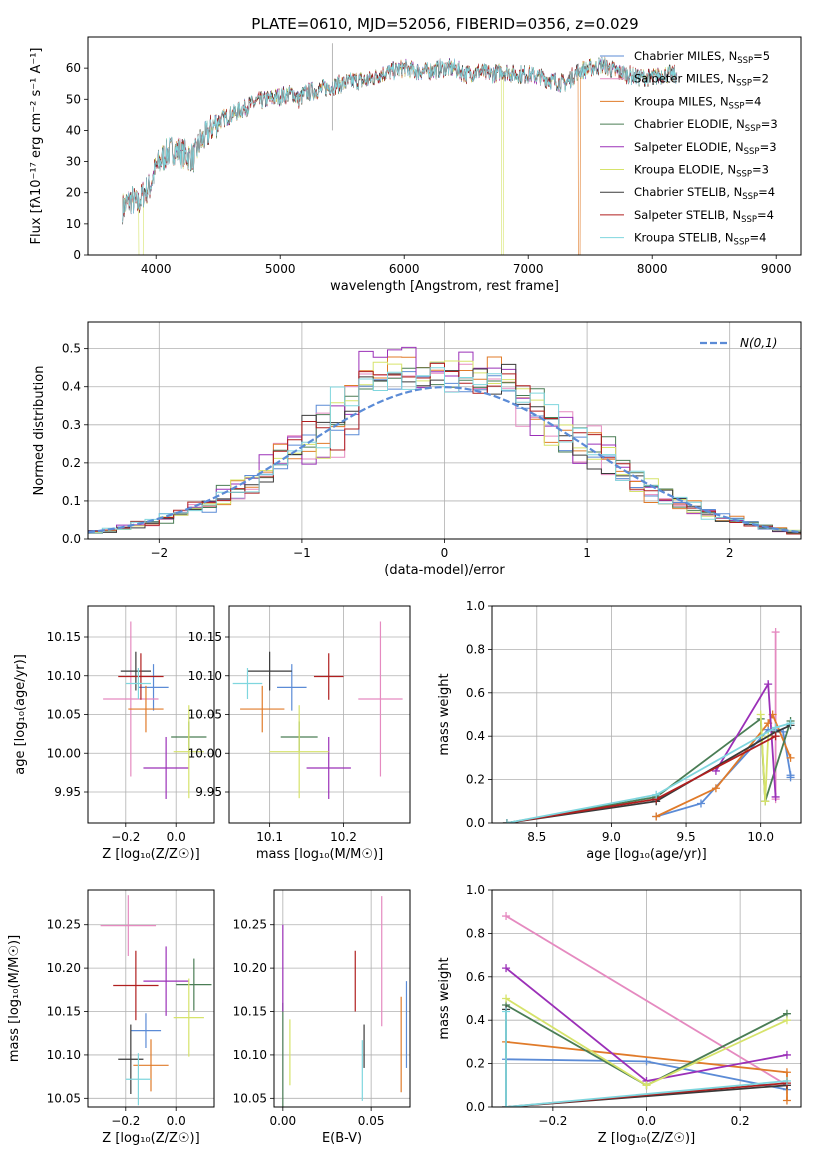  Describe the element at coordinates (39, 431) in the screenshot. I see `y-axis-label: Normed distribution` at that location.